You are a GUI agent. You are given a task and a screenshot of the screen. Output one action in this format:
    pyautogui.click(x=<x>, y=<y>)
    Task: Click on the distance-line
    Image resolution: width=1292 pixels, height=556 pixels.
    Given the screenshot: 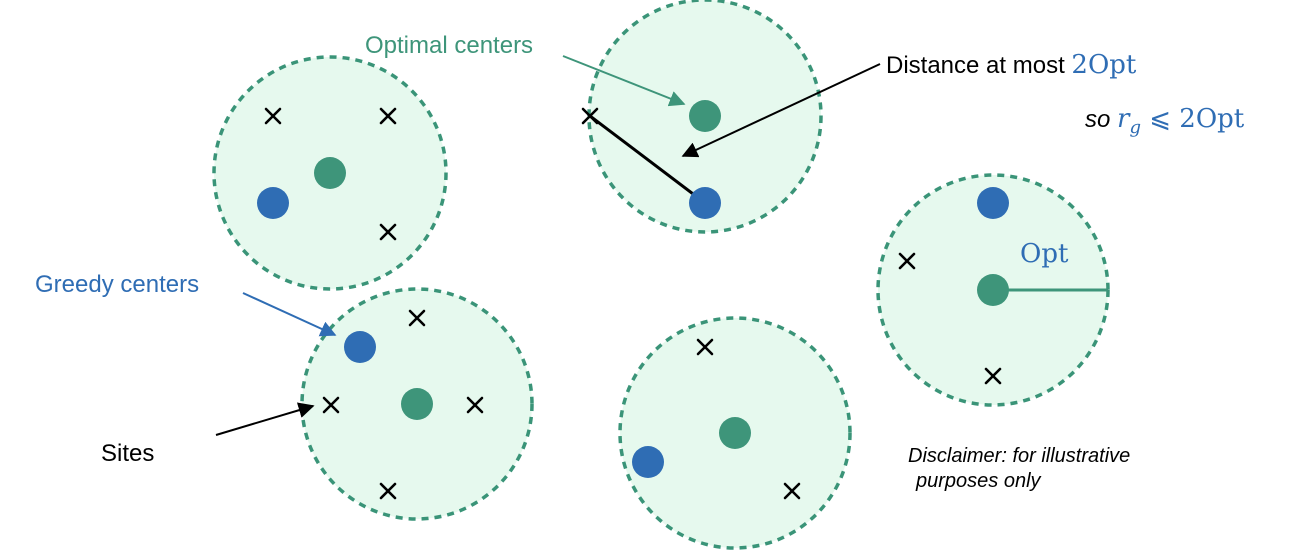 What is the action you would take?
    pyautogui.click(x=647, y=159)
    